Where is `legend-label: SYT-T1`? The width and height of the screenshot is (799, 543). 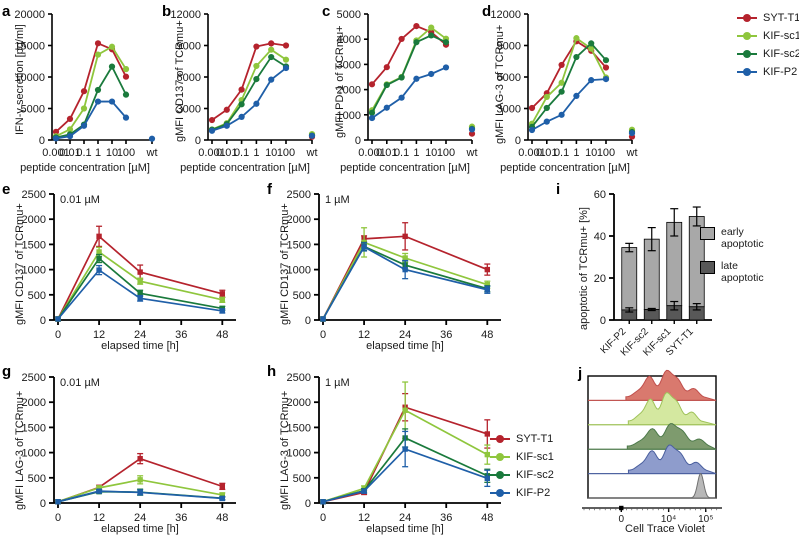
legend-label: SYT-T1 is located at coordinates (535, 439).